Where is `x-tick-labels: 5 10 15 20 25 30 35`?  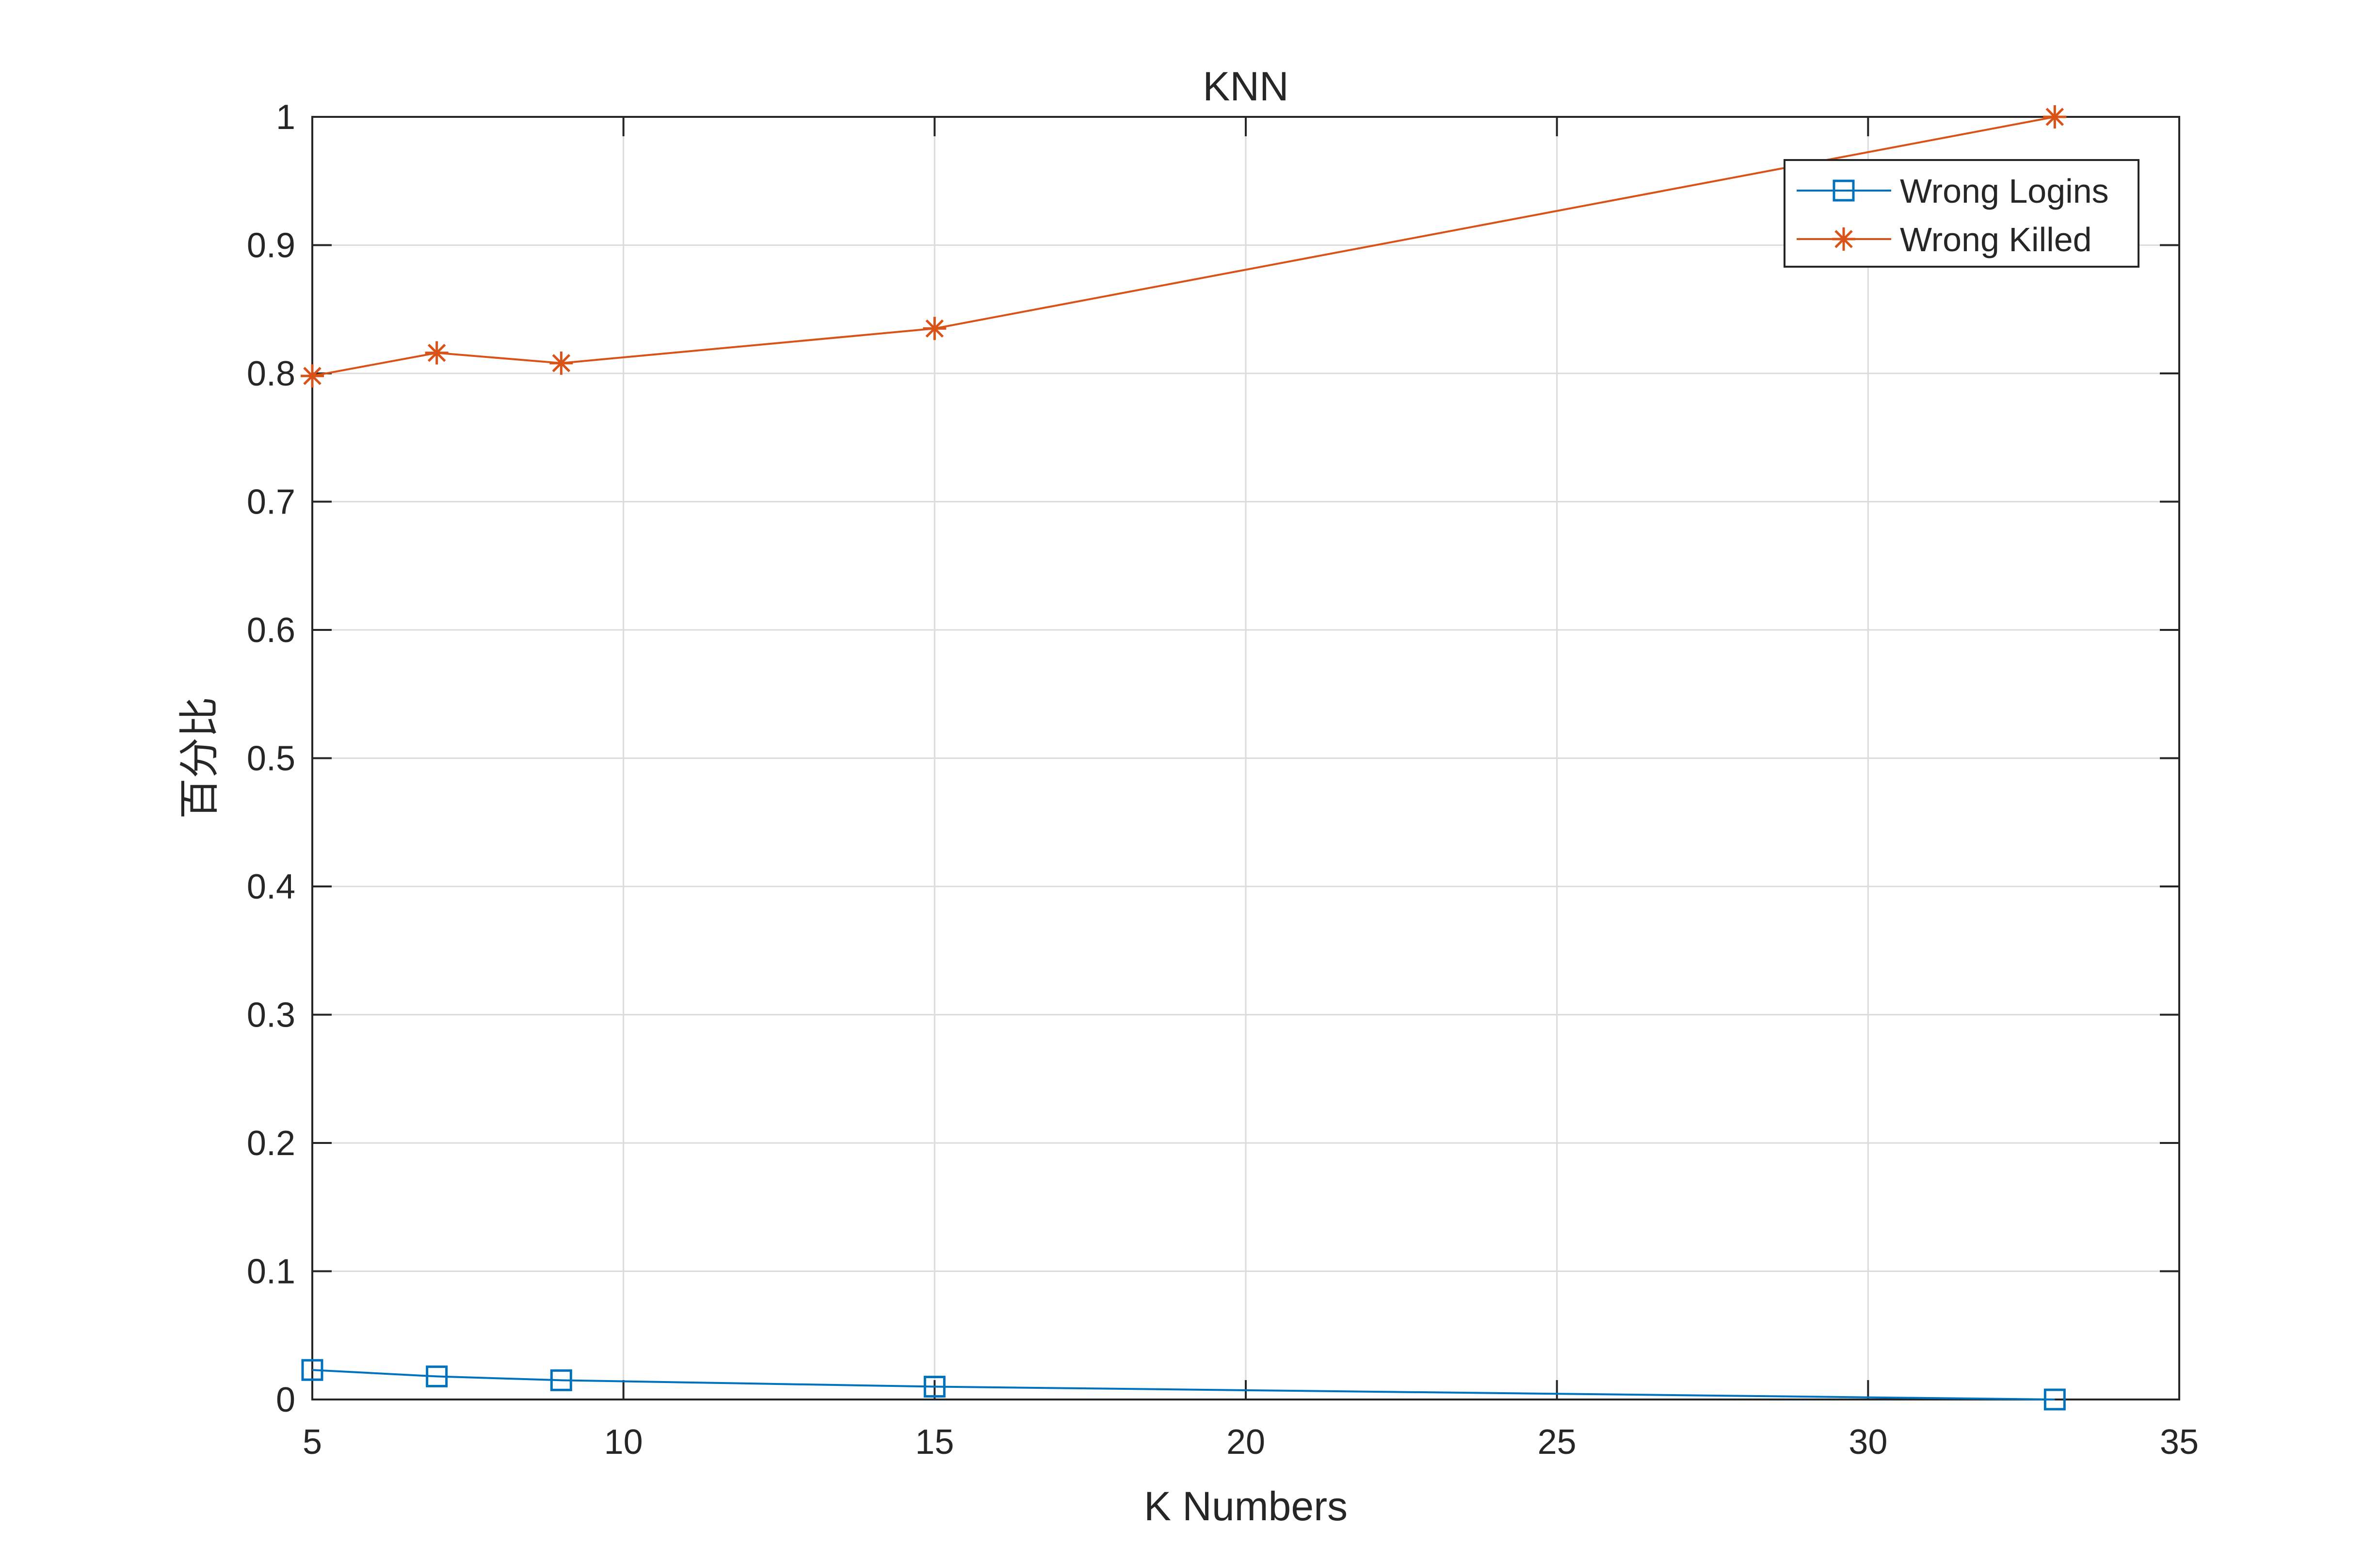 x-tick-labels: 5 10 15 20 25 30 35 is located at coordinates (1251, 1442).